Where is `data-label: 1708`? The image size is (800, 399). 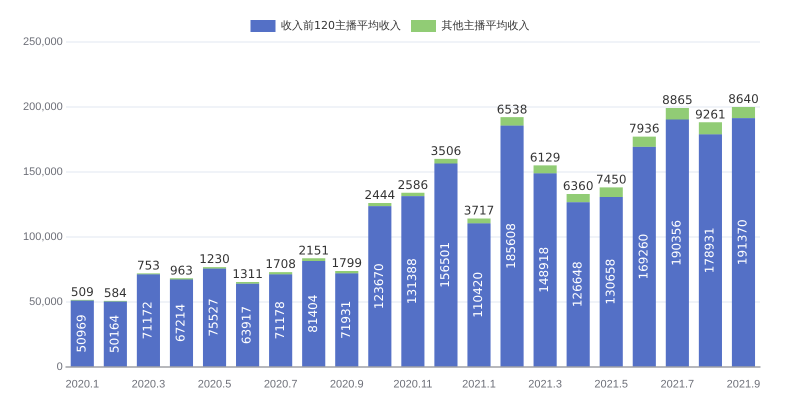
data-label: 1708 is located at coordinates (280, 264).